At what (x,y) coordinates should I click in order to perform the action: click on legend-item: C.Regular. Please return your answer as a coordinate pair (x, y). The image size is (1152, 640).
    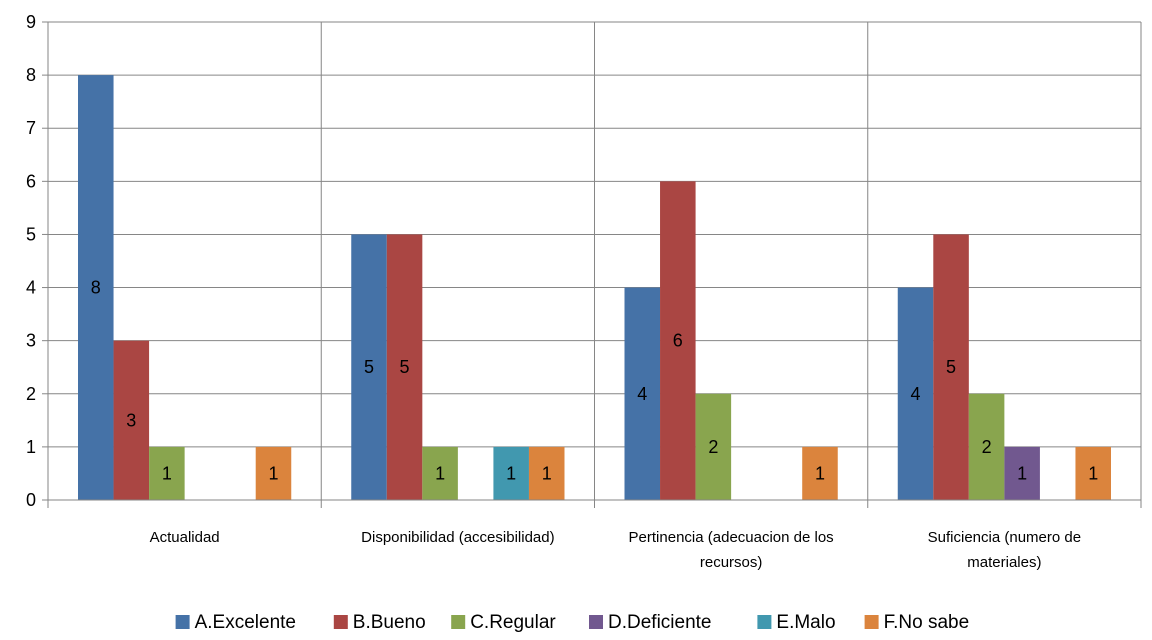
    Looking at the image, I should click on (503, 622).